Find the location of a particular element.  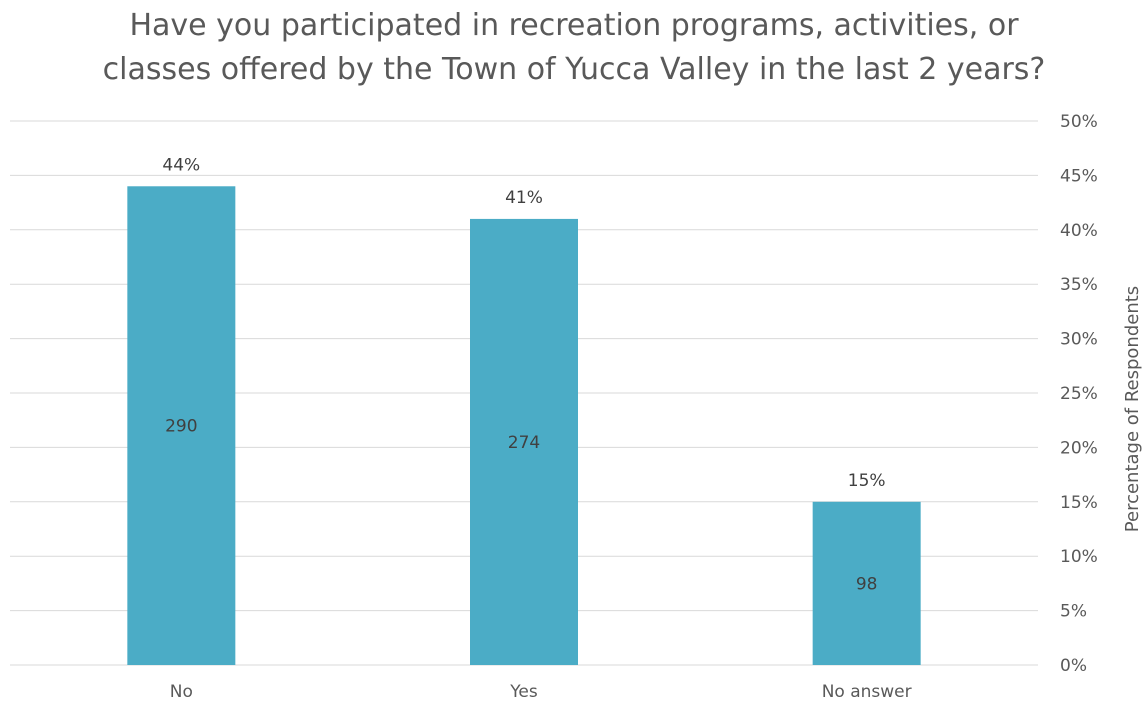

x-tick-label: Yes is located at coordinates (523, 692).